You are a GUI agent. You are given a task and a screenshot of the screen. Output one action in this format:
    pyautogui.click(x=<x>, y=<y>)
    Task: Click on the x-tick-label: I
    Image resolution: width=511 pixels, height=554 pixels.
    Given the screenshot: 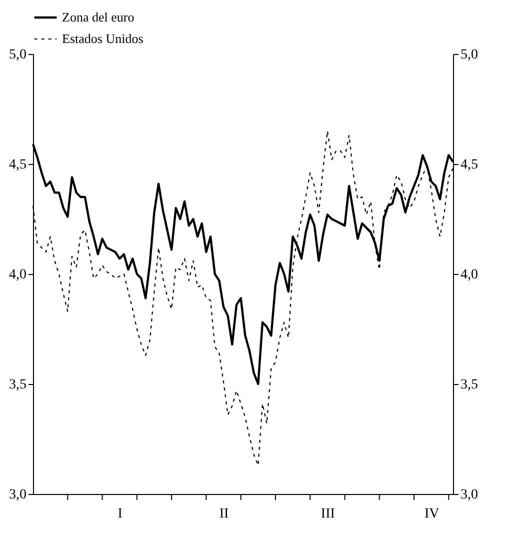 What is the action you would take?
    pyautogui.click(x=120, y=514)
    